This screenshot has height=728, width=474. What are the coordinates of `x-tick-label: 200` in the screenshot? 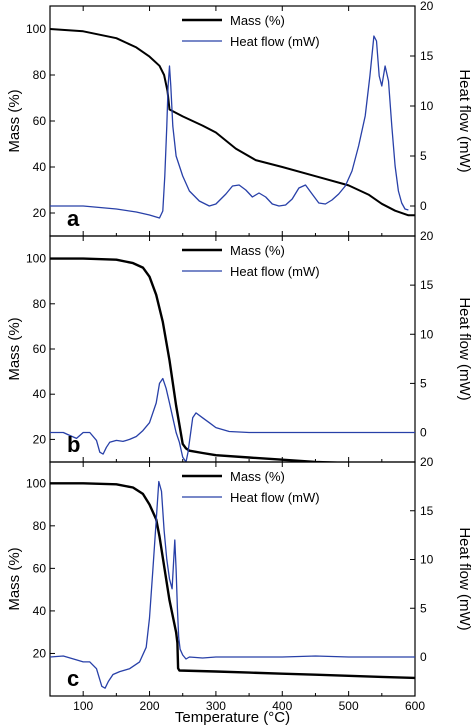 It's located at (150, 706).